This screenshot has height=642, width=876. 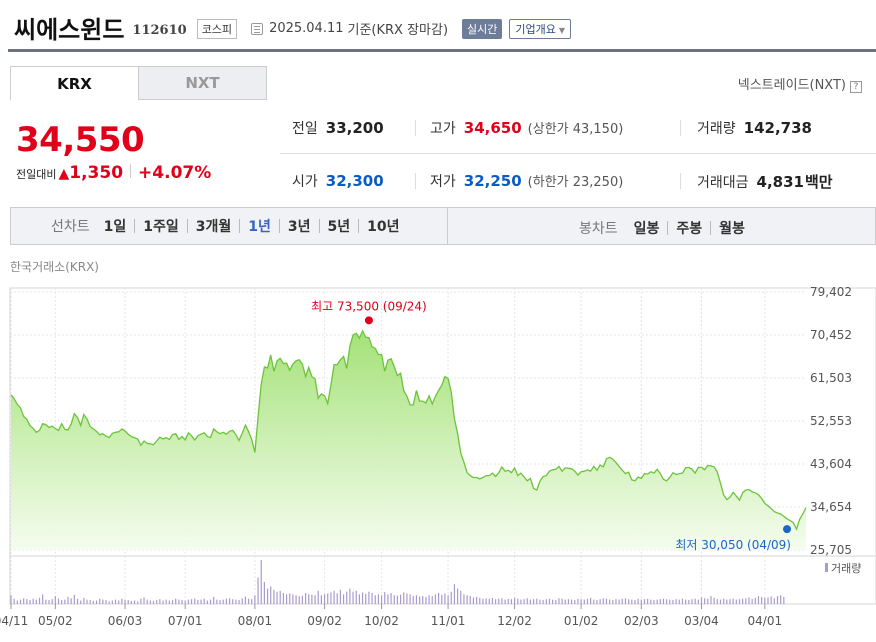 I want to click on x-tick-label: 06/03, so click(x=125, y=621).